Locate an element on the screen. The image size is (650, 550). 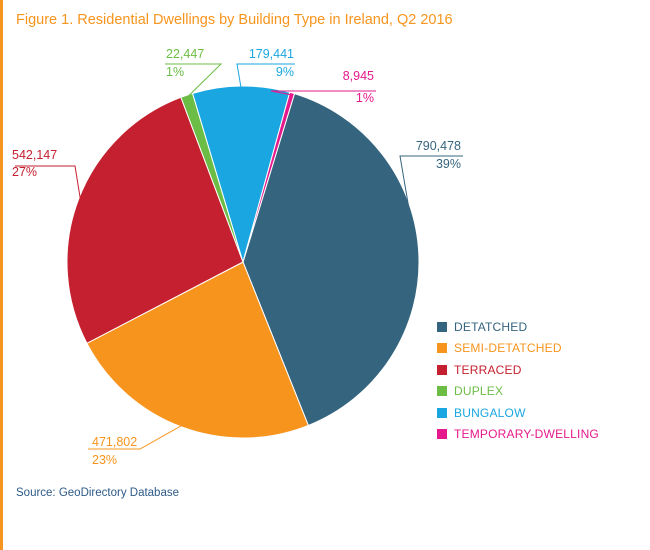
legend-item-terraced: TERRACED is located at coordinates (518, 370).